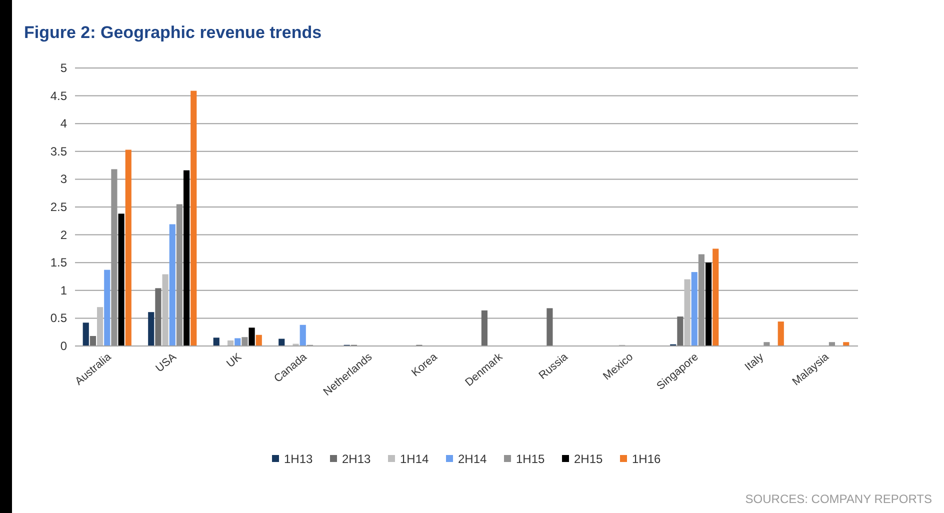 The width and height of the screenshot is (944, 513). What do you see at coordinates (59, 151) in the screenshot?
I see `y-tick-label: 3.5` at bounding box center [59, 151].